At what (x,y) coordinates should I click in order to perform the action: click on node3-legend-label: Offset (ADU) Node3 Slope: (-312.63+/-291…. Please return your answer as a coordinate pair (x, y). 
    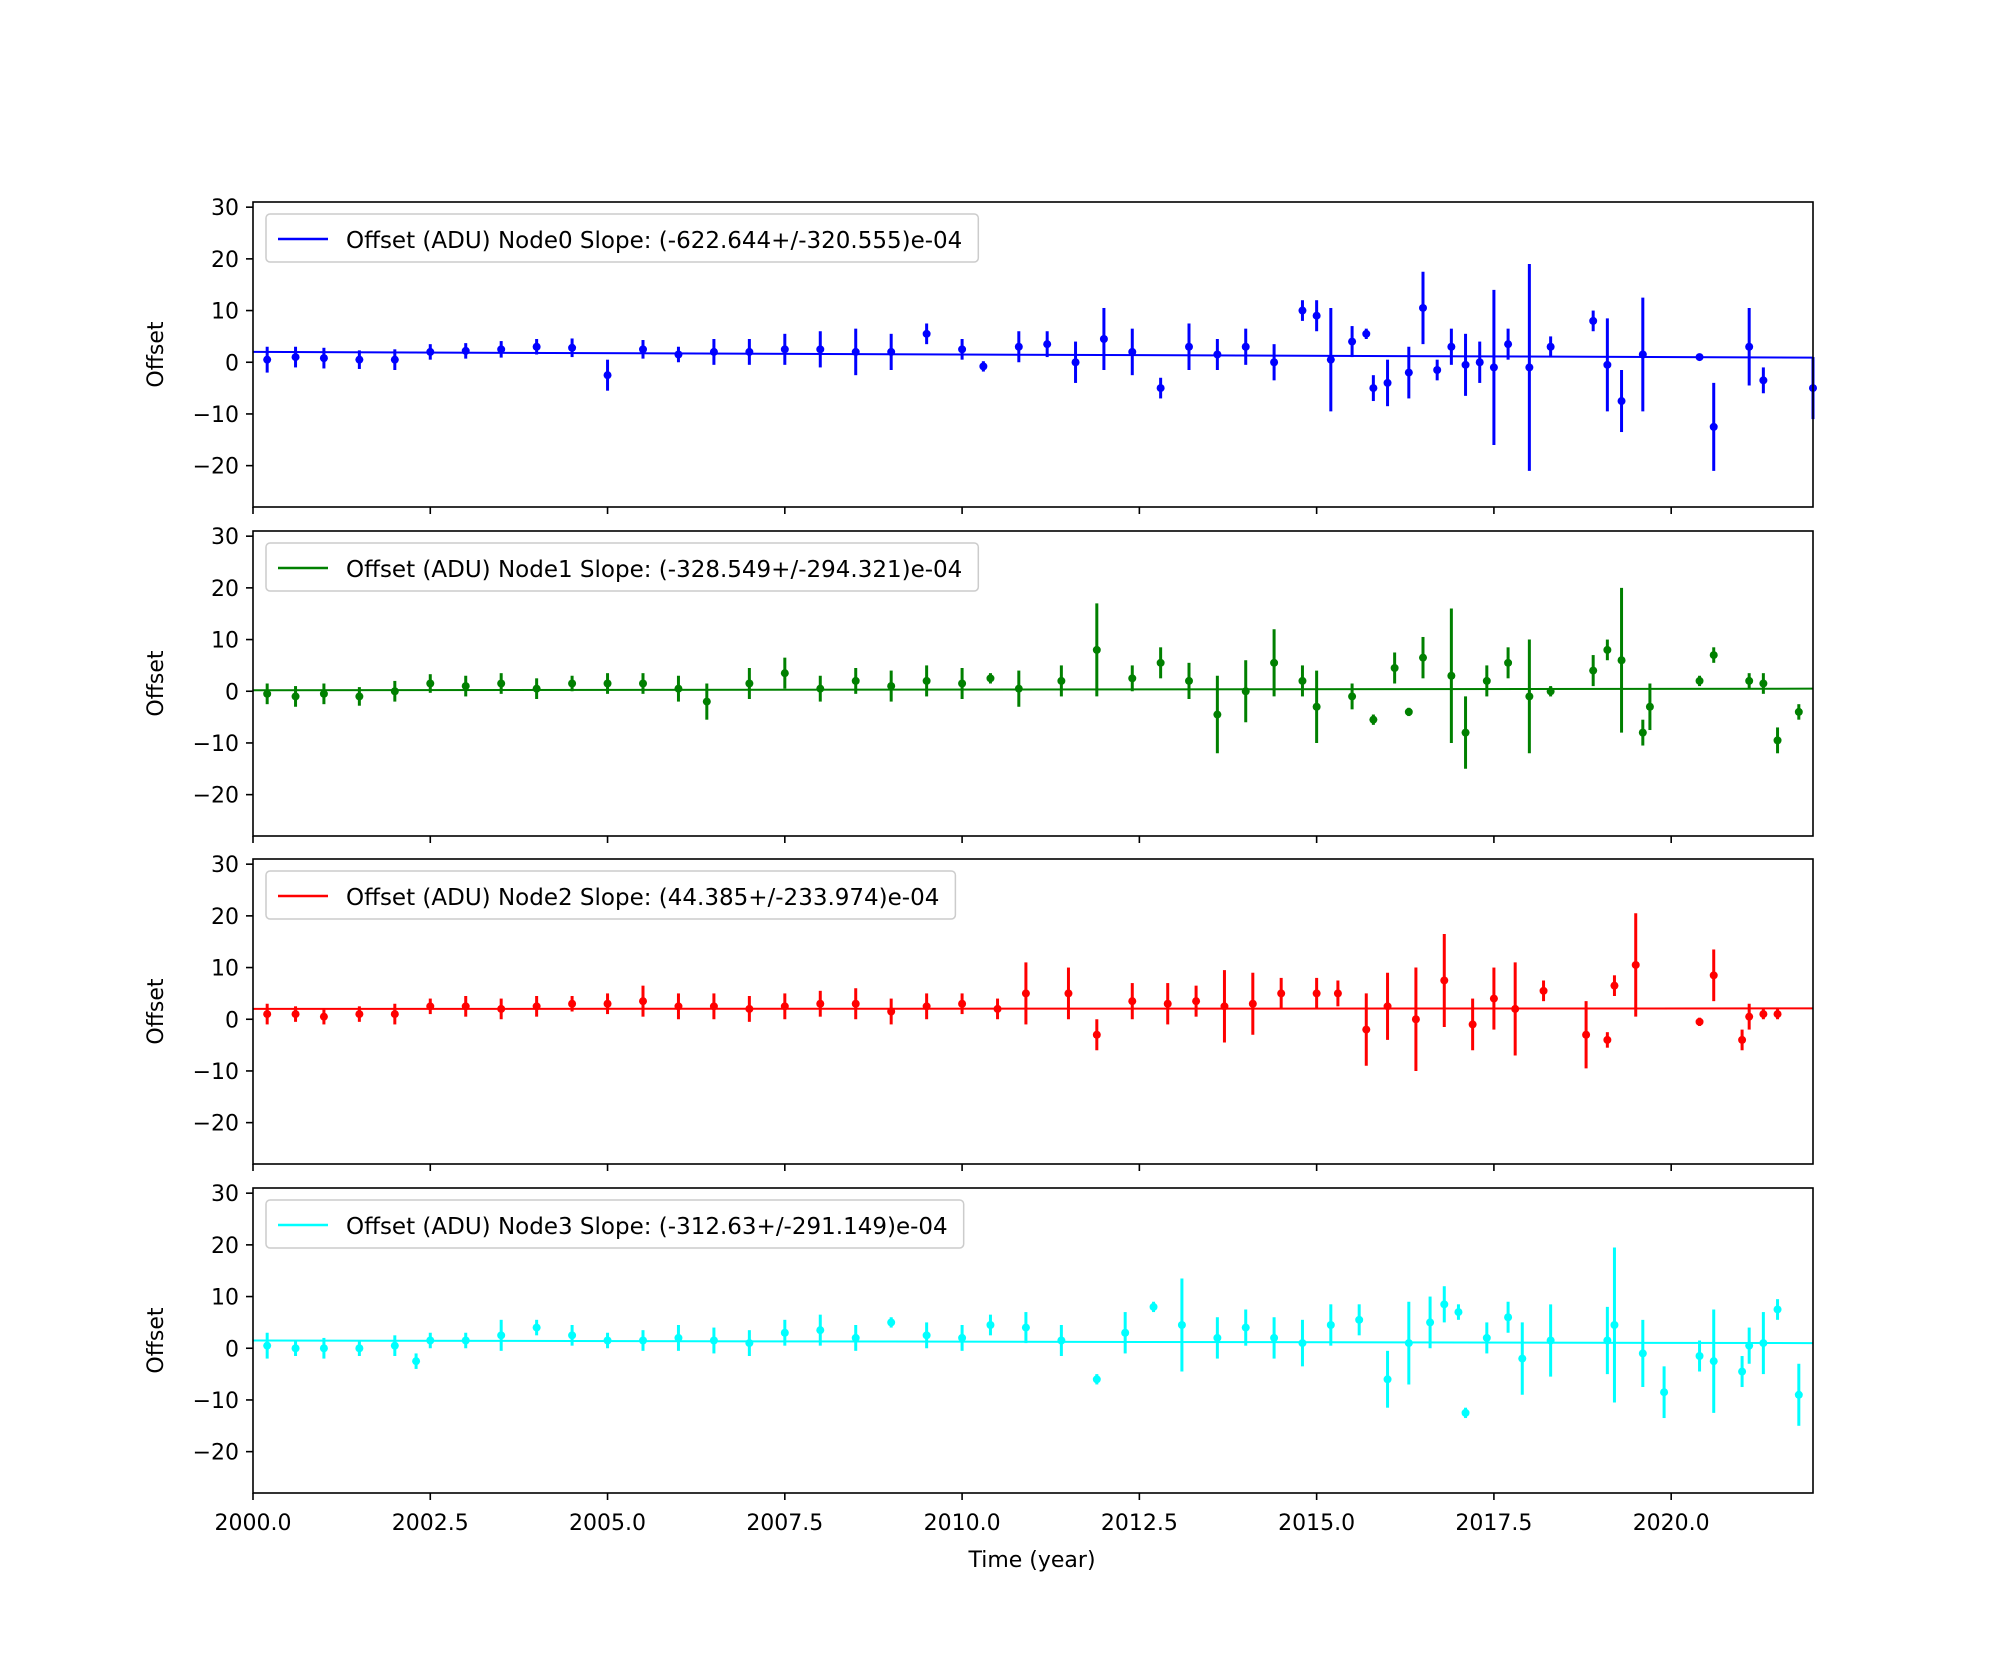
    Looking at the image, I should click on (647, 1227).